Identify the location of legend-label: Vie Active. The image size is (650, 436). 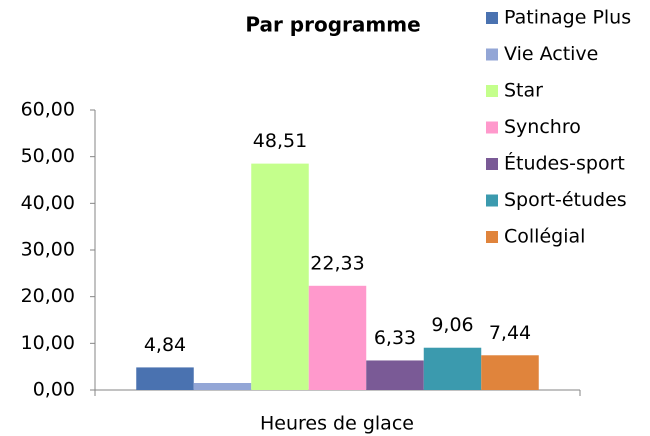
(551, 54).